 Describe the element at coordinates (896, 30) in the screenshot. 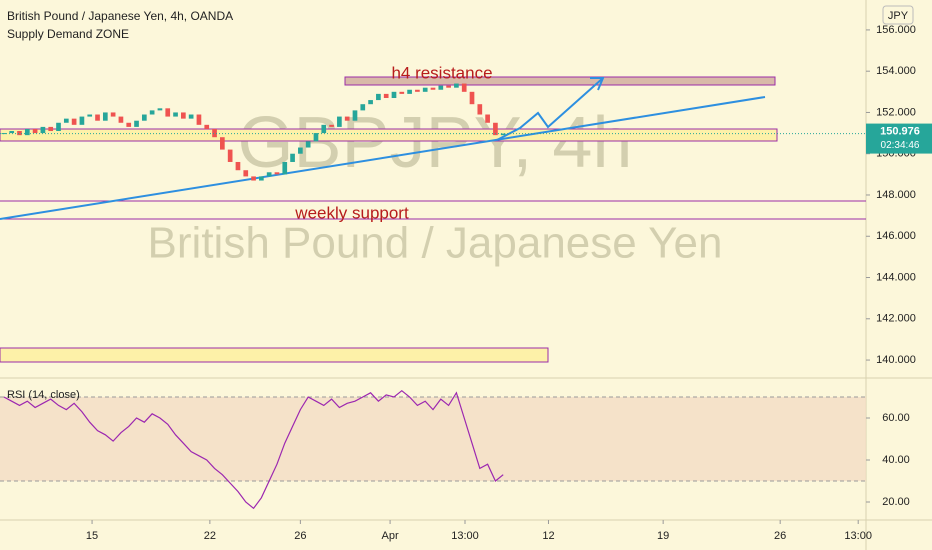

I see `y-tick-label: 156.000` at that location.